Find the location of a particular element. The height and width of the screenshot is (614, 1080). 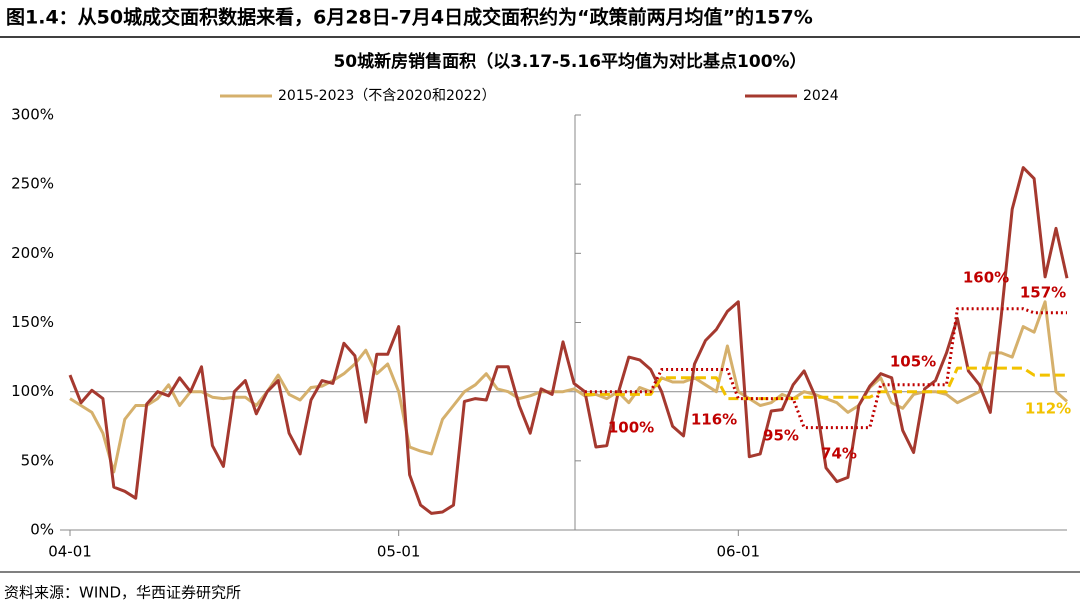

legend-label: 2024 is located at coordinates (821, 96).